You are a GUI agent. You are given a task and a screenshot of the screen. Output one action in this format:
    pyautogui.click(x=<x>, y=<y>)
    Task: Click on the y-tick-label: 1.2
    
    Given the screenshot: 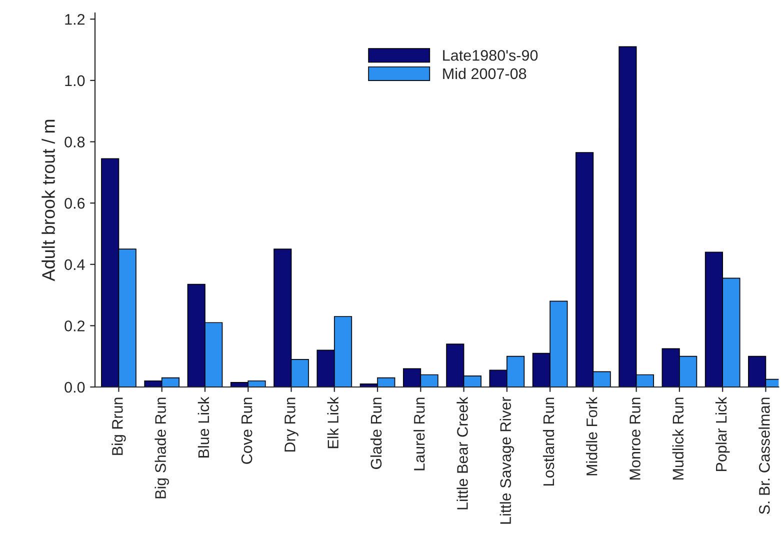 What is the action you would take?
    pyautogui.click(x=75, y=19)
    